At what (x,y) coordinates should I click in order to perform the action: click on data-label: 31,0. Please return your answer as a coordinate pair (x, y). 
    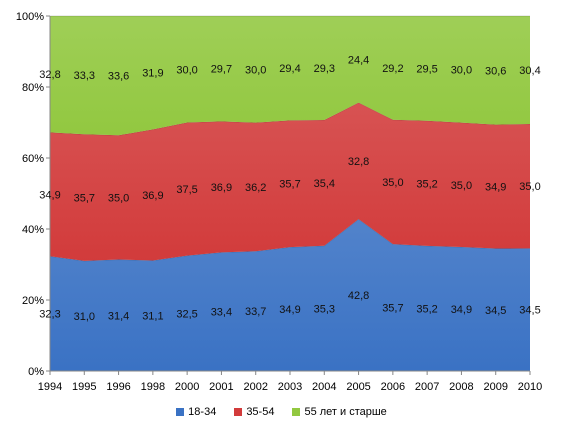
    Looking at the image, I should click on (84, 317).